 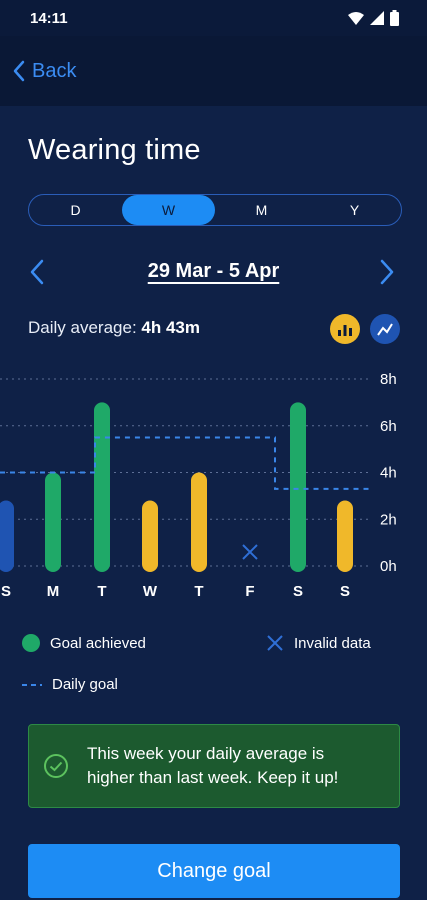 I want to click on previous-period-button, so click(x=37, y=272).